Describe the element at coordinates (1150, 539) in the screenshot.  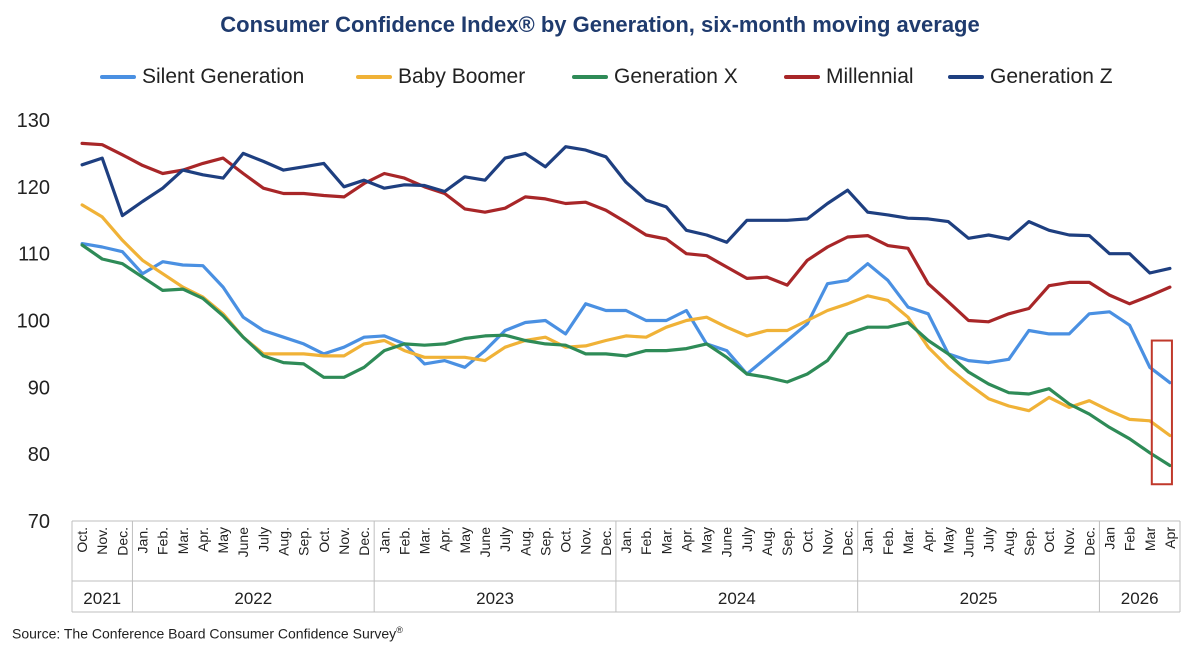
I see `x-tick-label: Mar` at that location.